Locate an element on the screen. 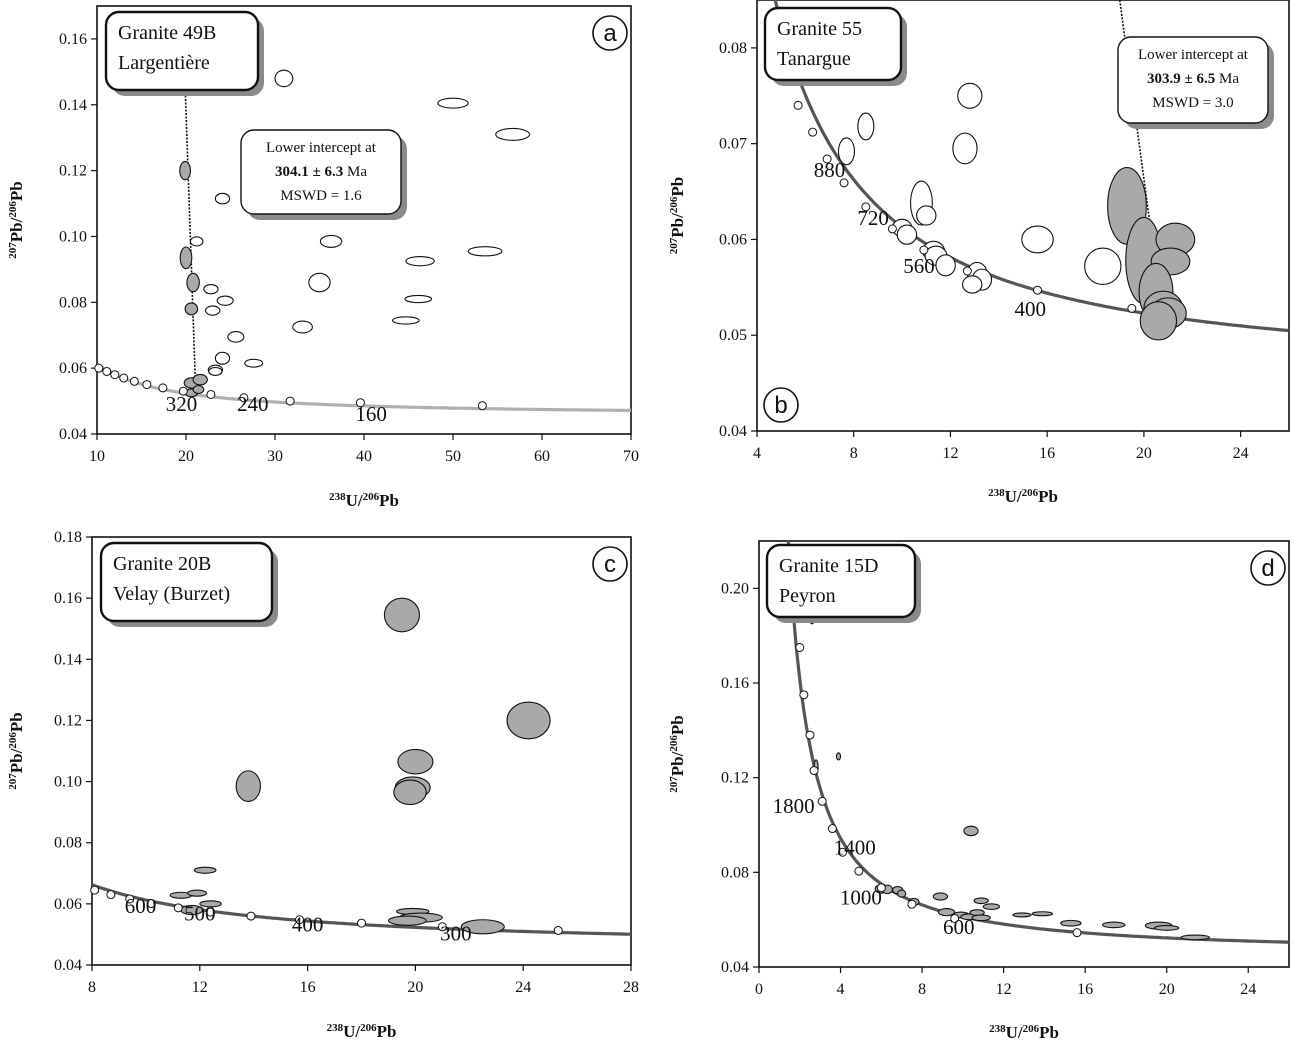 This screenshot has width=1294, height=1049. y-tick-label: 0.16 is located at coordinates (73, 39).